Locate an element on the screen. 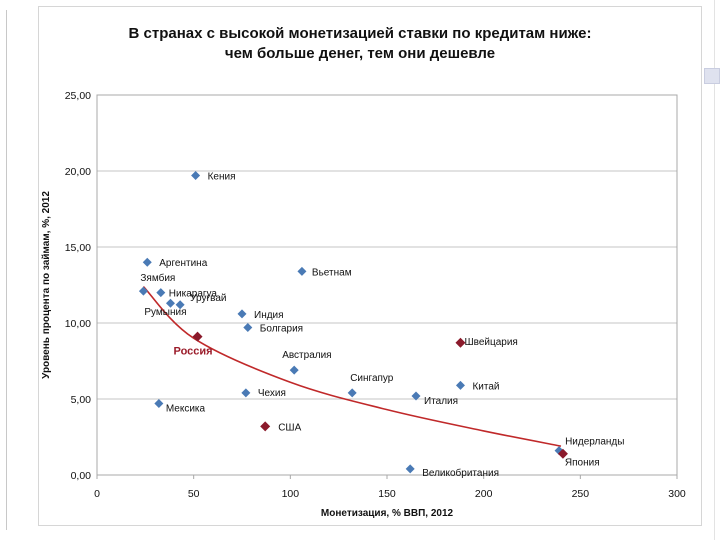 This screenshot has width=720, height=540. x-tick-label: 250 is located at coordinates (581, 494).